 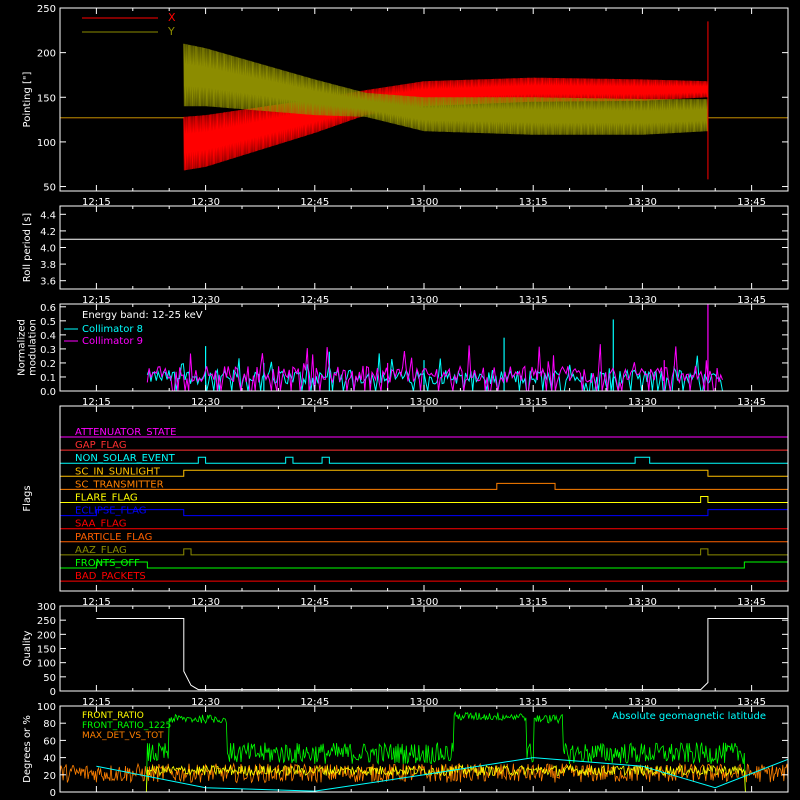 What do you see at coordinates (48, 350) in the screenshot?
I see `y-tick-label: 0.3` at bounding box center [48, 350].